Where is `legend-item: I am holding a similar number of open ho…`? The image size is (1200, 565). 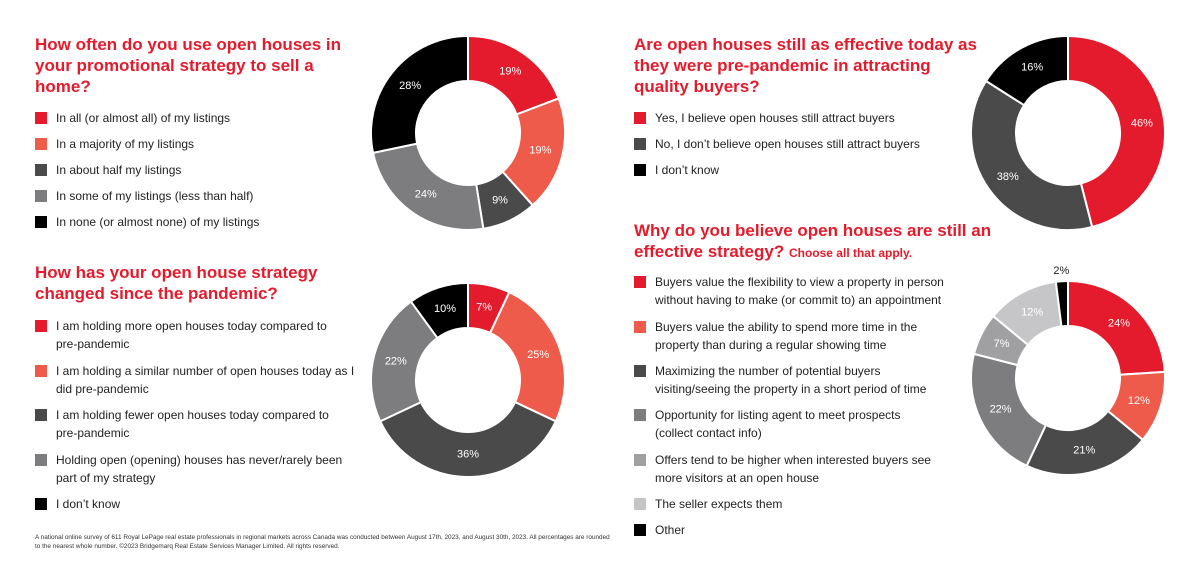
legend-item: I am holding a similar number of open ho… is located at coordinates (195, 380).